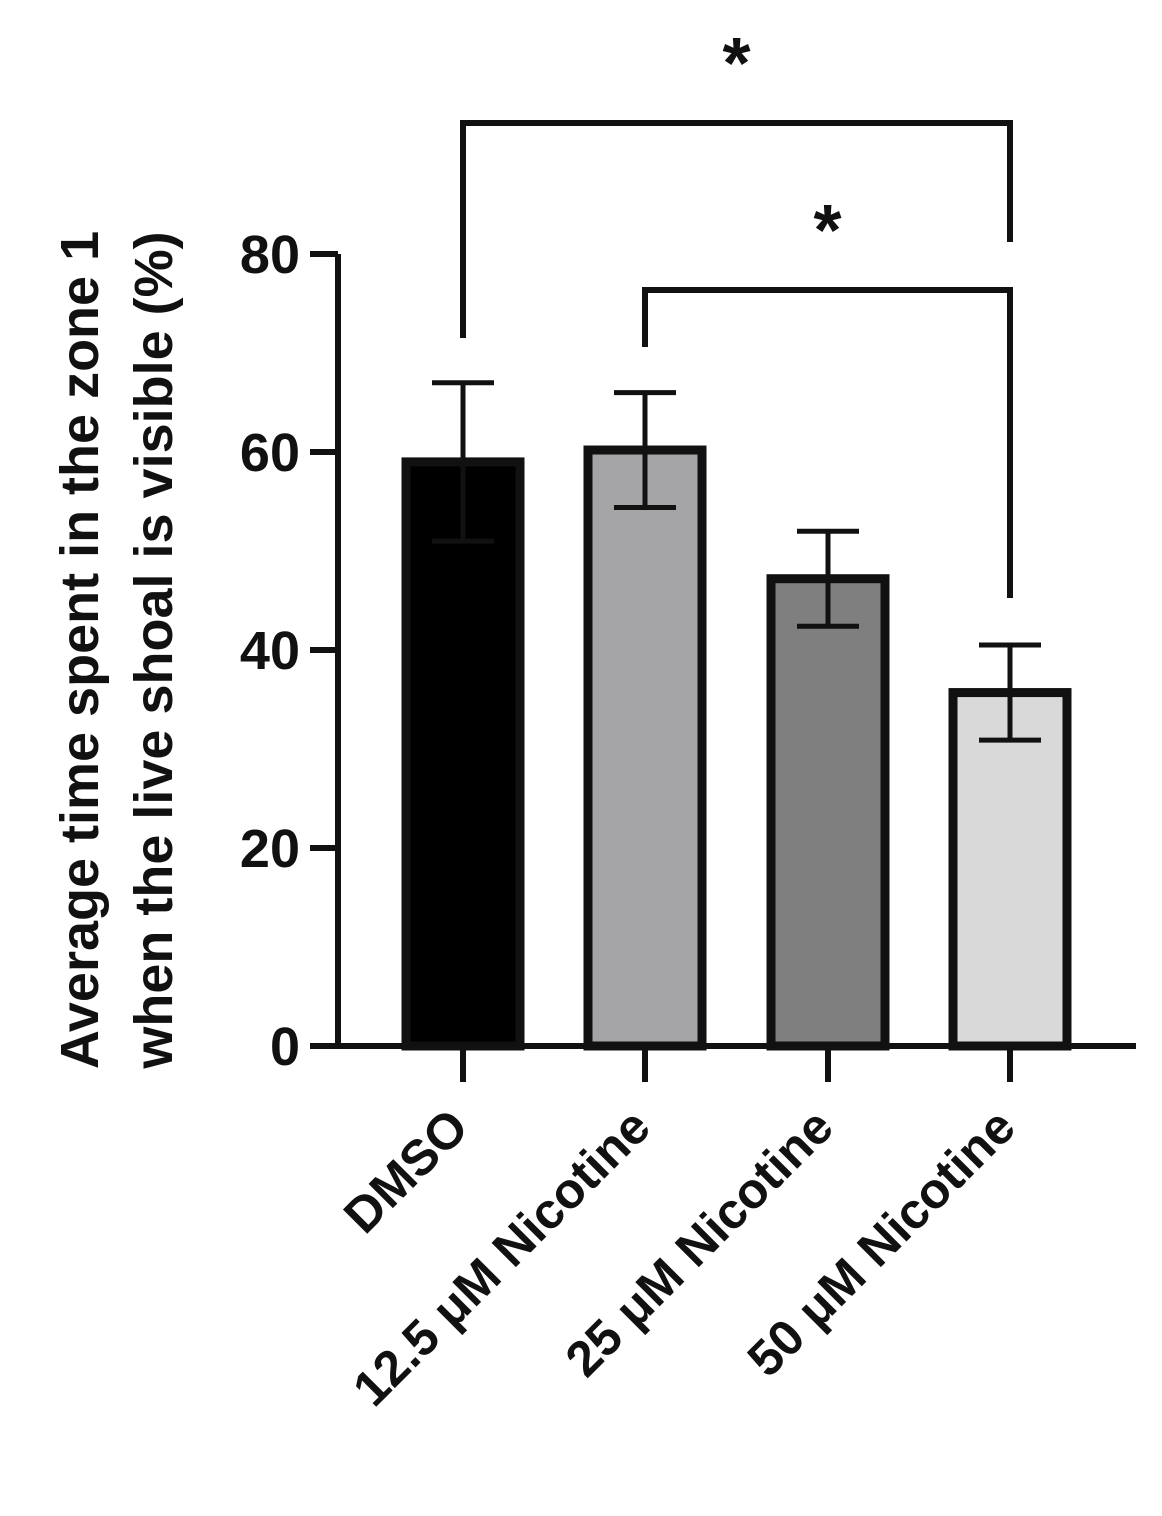 This screenshot has width=1162, height=1516. Describe the element at coordinates (501, 1257) in the screenshot. I see `x-tick-label-1: 12.5 μM Nicotine` at that location.